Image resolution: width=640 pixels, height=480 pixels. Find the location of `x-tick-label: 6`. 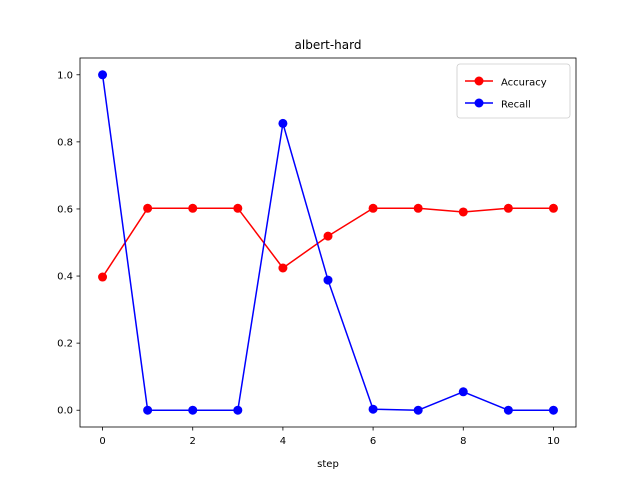

x-tick-label: 6 is located at coordinates (373, 441).